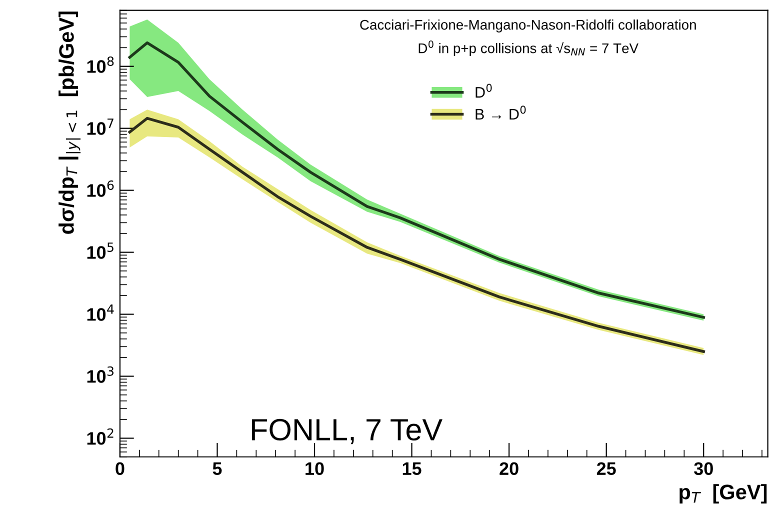  I want to click on x-axis-title: p$_{T}$ [GeV], so click(723, 494).